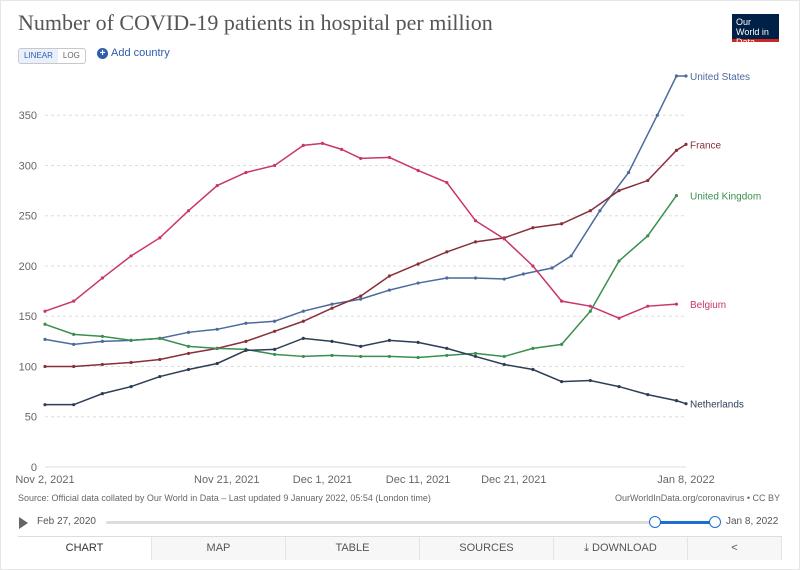  I want to click on y-tick-label: 300, so click(28, 166).